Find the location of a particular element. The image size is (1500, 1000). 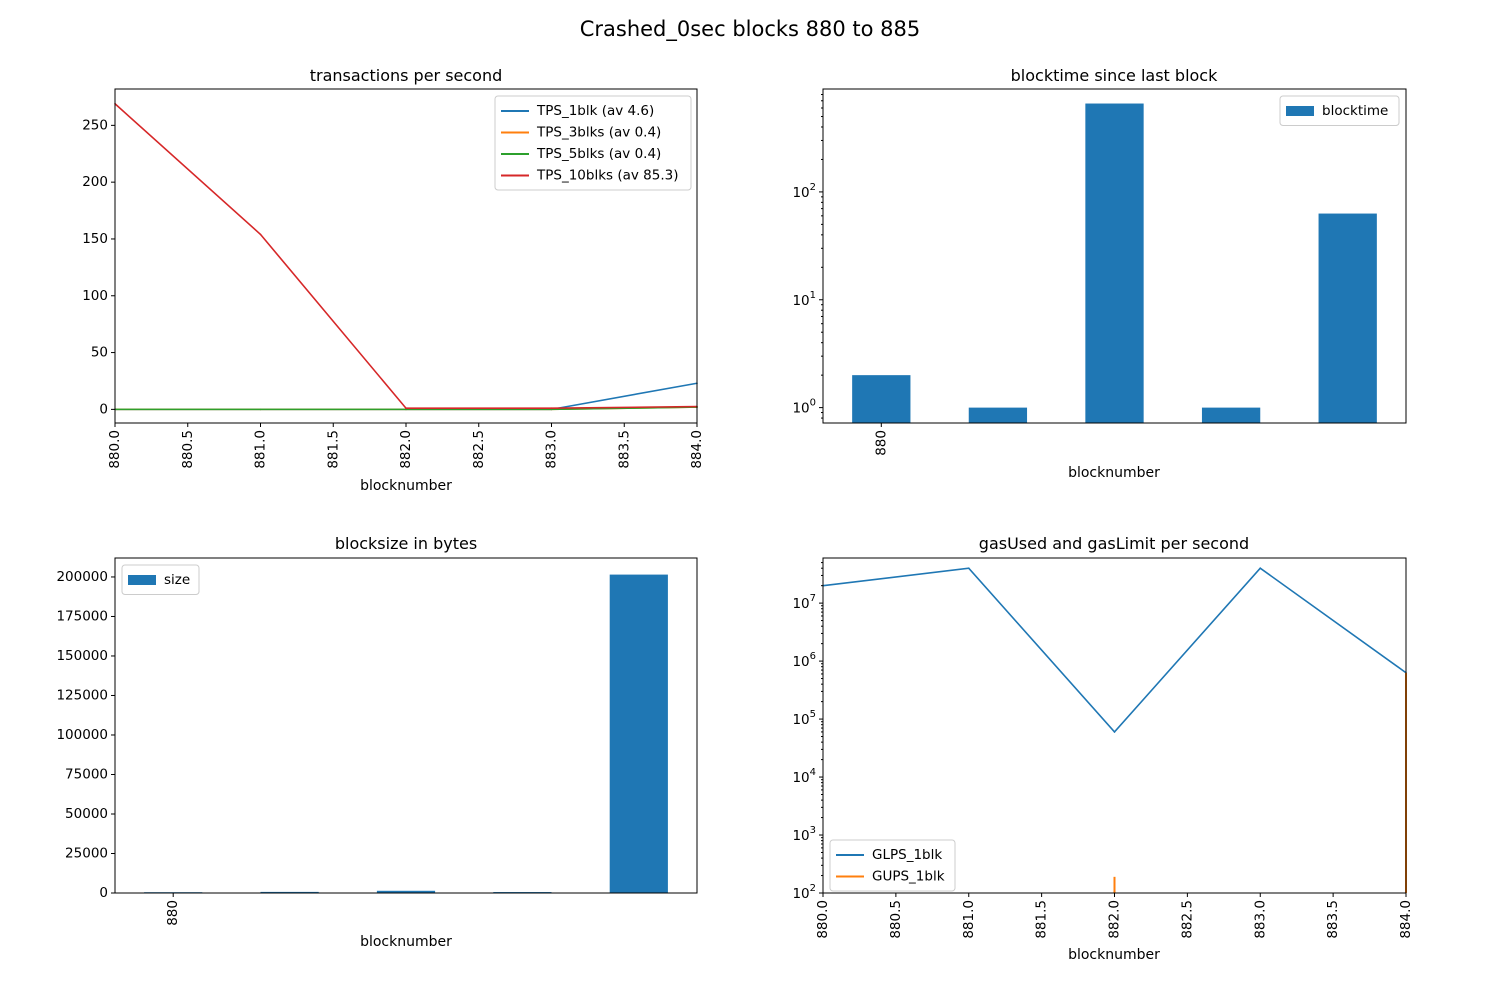

blocksize-xlabel: blocknumber is located at coordinates (406, 942).